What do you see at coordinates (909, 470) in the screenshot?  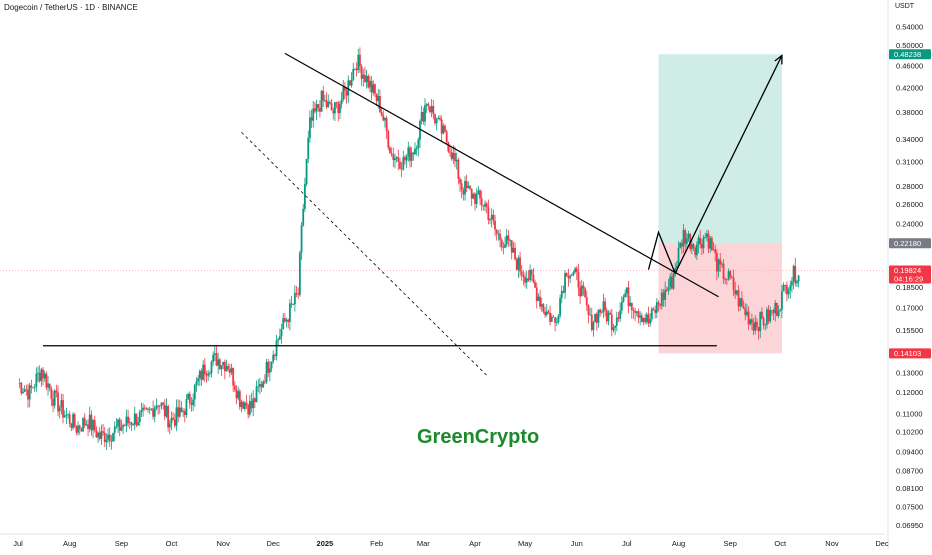 I see `price-tick-label: 0.08700` at bounding box center [909, 470].